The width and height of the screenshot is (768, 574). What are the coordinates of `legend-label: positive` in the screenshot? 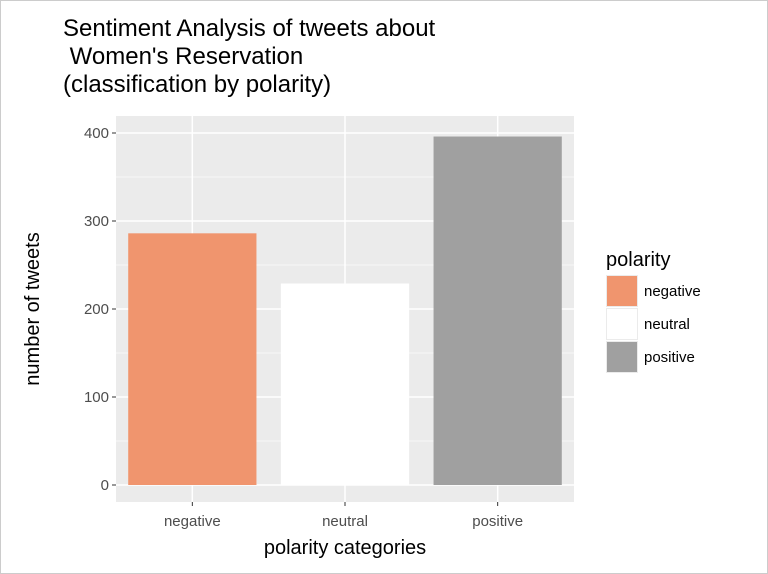 It's located at (669, 357).